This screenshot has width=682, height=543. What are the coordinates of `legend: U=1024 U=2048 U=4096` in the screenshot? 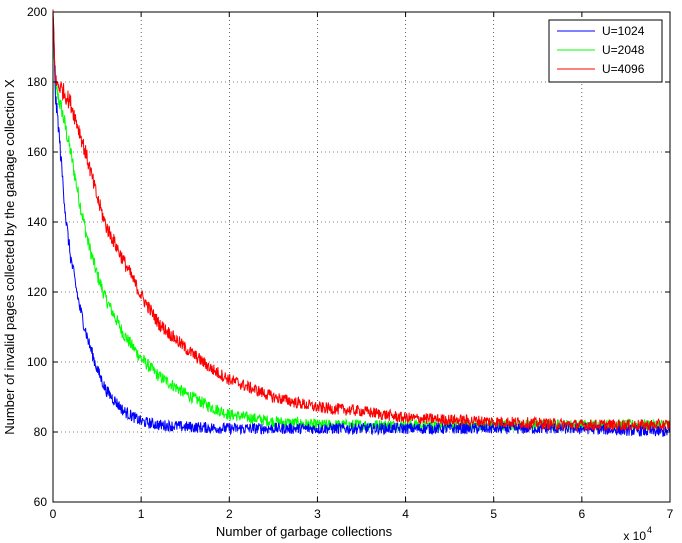 It's located at (605, 51).